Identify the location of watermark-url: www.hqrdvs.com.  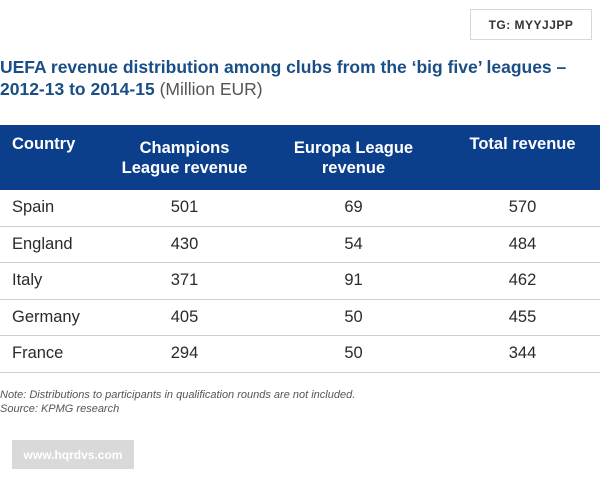
(73, 454).